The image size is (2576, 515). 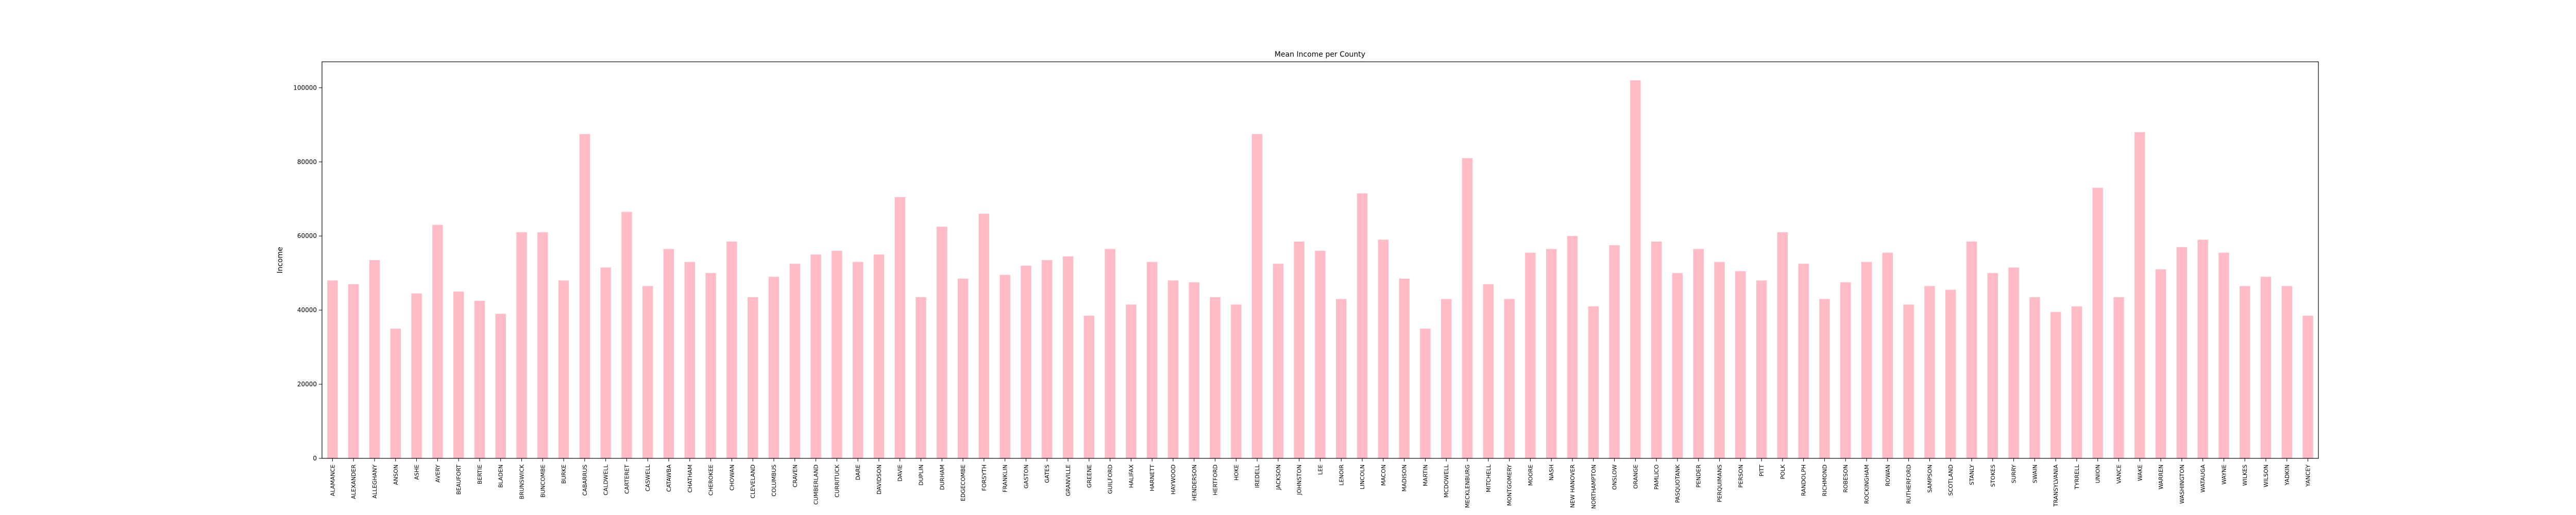 I want to click on x-tick-label: ALLEGHANY, so click(x=374, y=482).